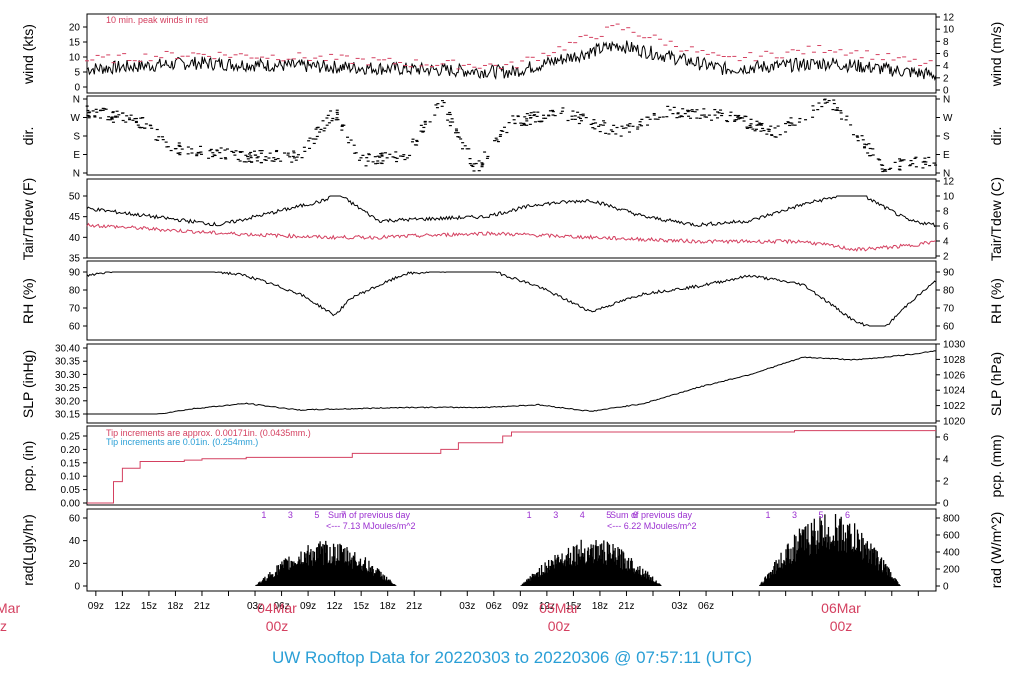  What do you see at coordinates (520, 606) in the screenshot?
I see `x-tick-label-16: 09z` at bounding box center [520, 606].